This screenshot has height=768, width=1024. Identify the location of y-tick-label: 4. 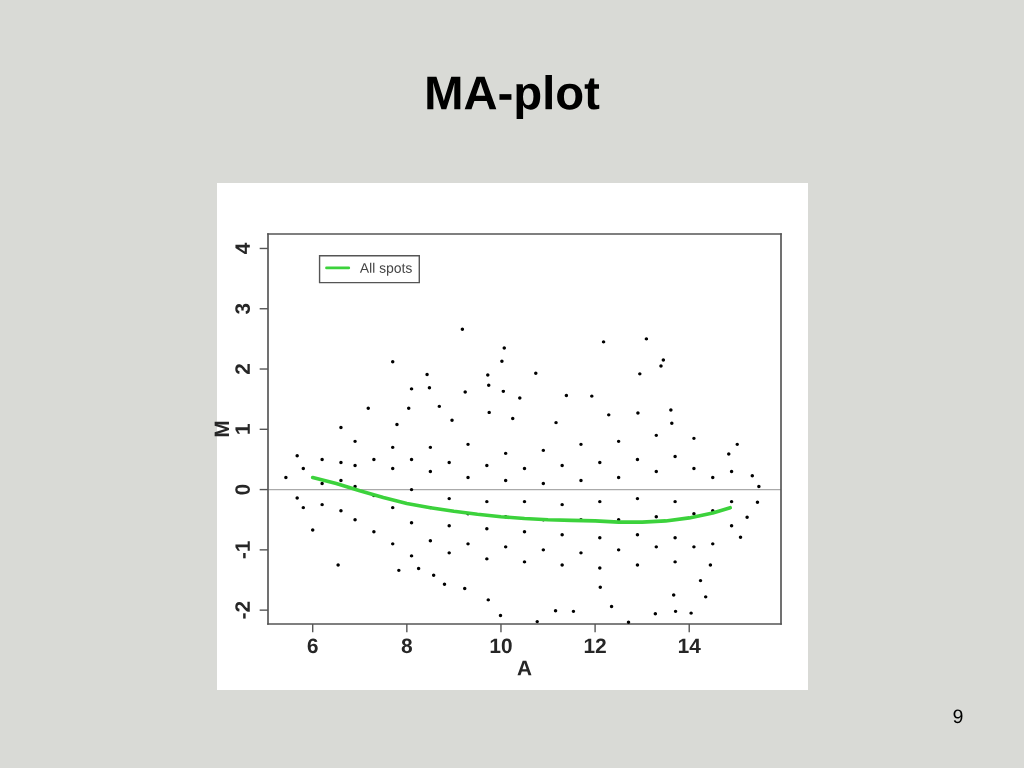
(242, 248).